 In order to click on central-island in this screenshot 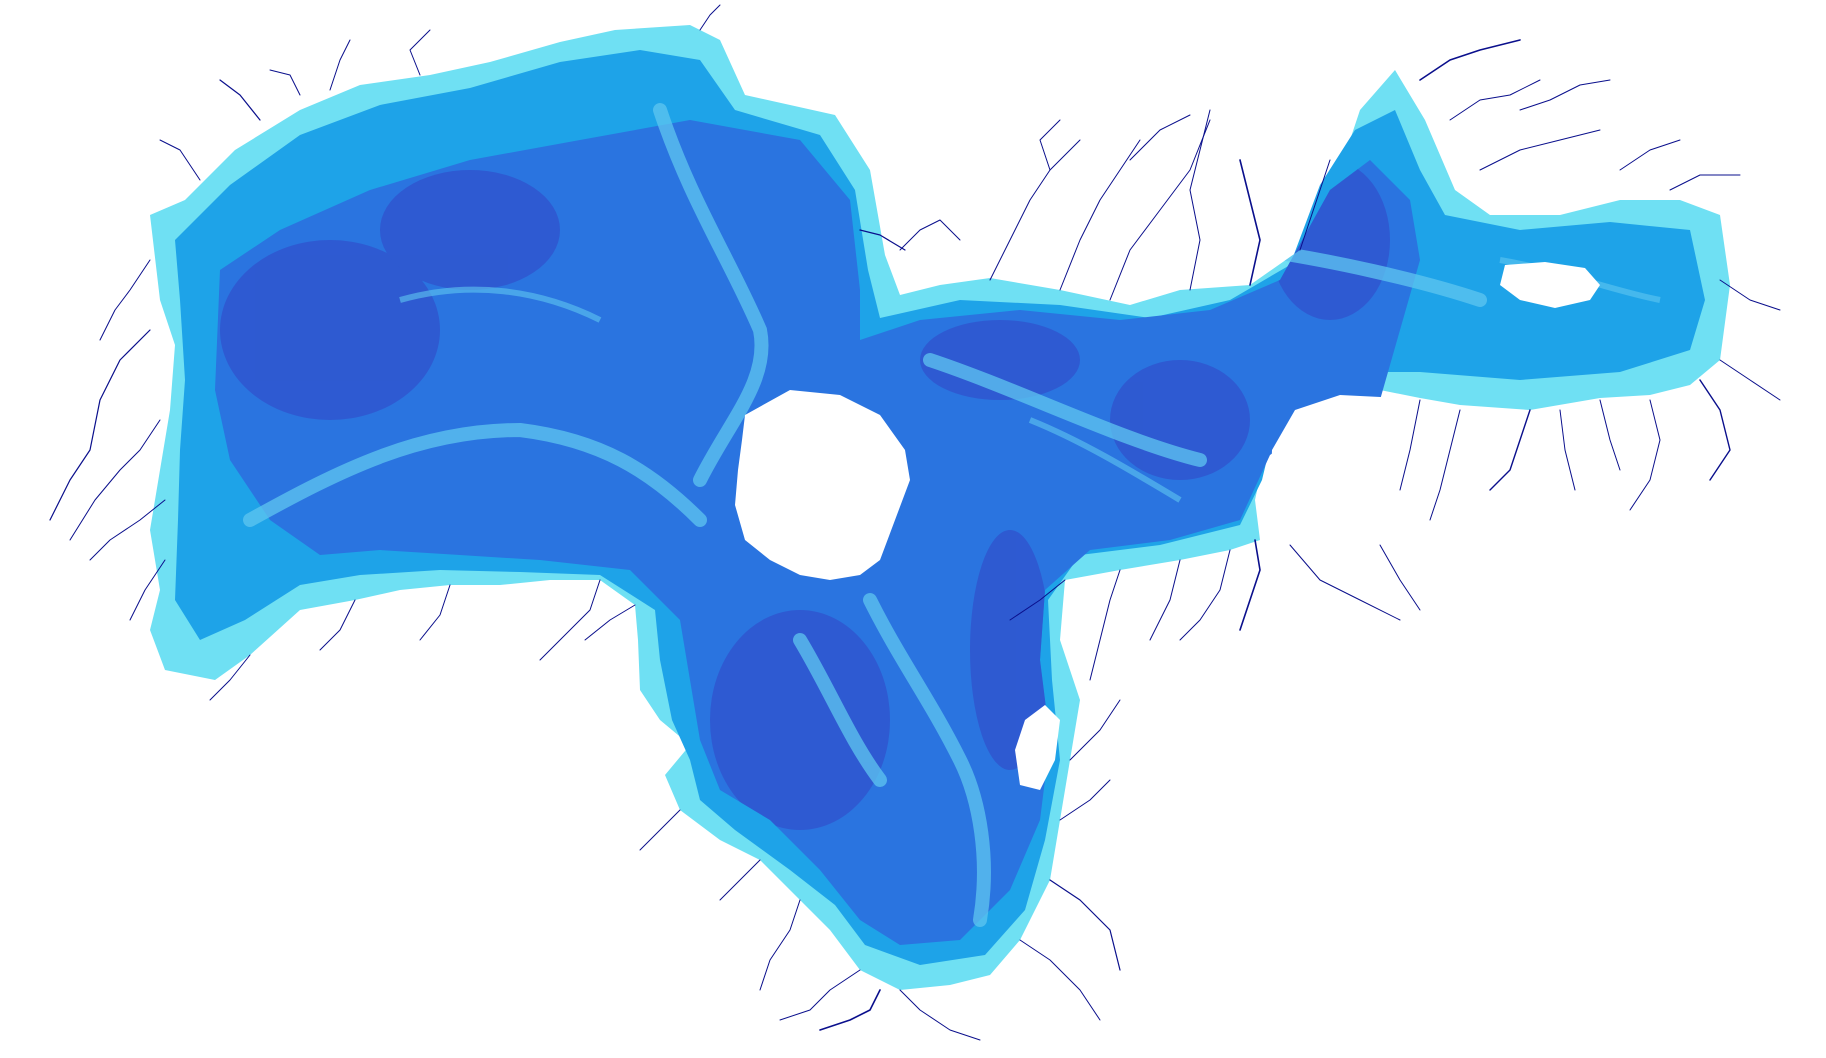, I will do `click(822, 485)`.